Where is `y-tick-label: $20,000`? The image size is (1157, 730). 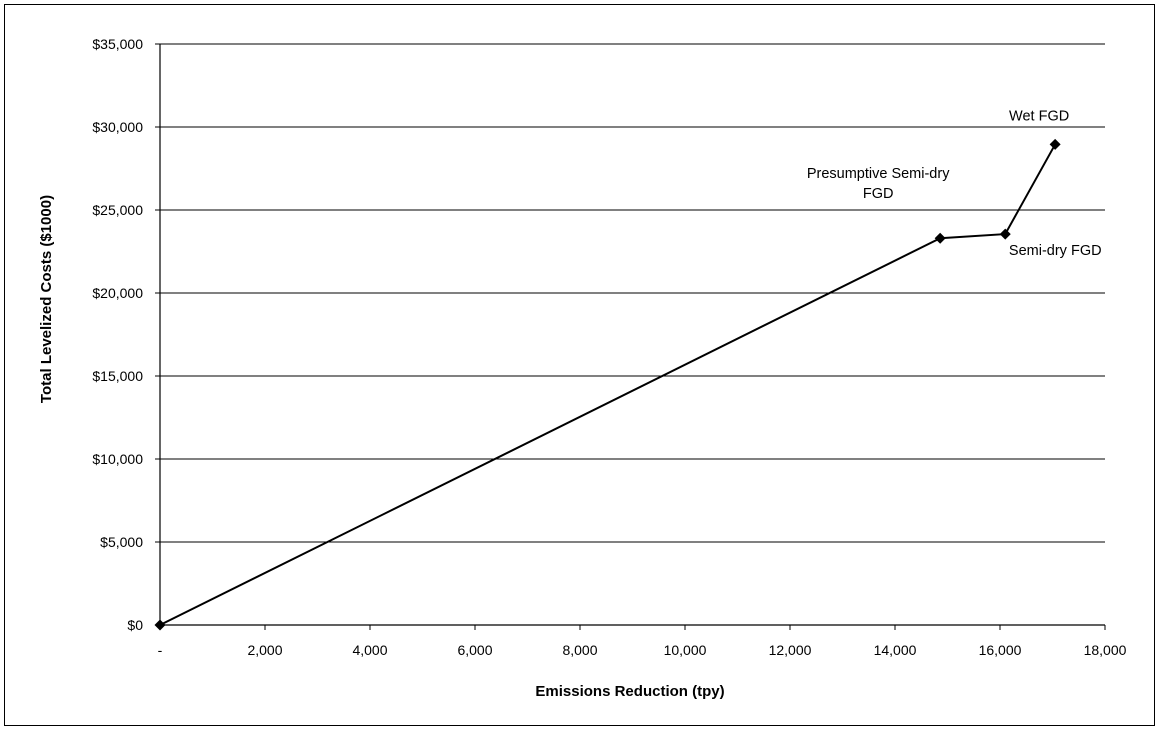 y-tick-label: $20,000 is located at coordinates (117, 293).